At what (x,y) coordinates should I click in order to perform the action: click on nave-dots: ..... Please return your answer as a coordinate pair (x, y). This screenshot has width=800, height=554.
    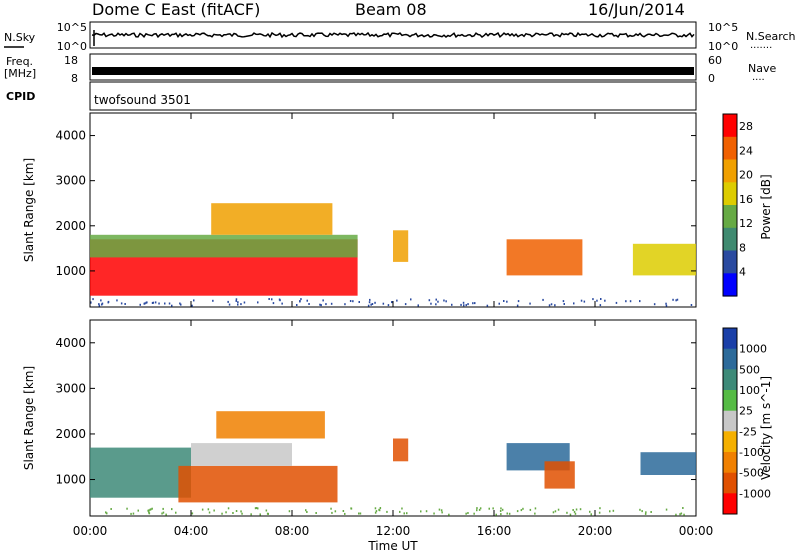
    Looking at the image, I should click on (758, 77).